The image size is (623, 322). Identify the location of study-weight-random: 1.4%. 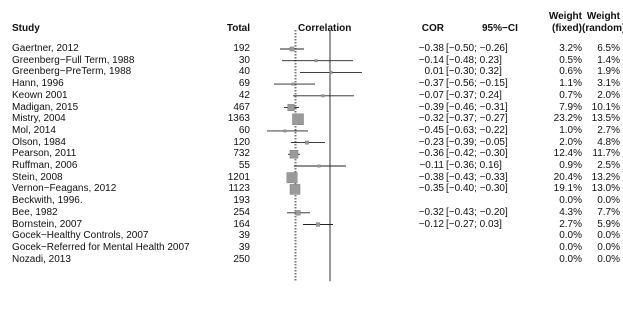
(608, 60).